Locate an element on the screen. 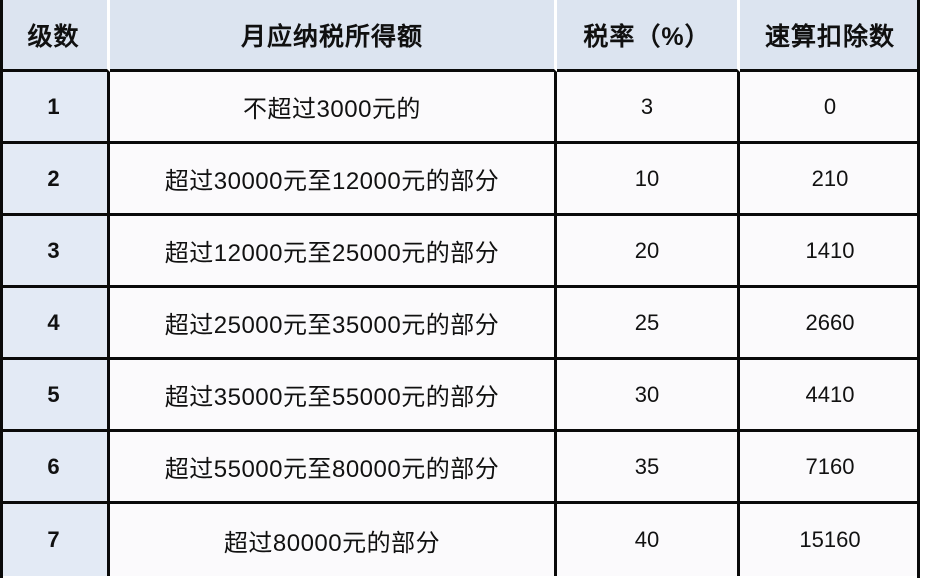  table-row: 7 超过80000元的部分 40 15160 is located at coordinates (460, 540).